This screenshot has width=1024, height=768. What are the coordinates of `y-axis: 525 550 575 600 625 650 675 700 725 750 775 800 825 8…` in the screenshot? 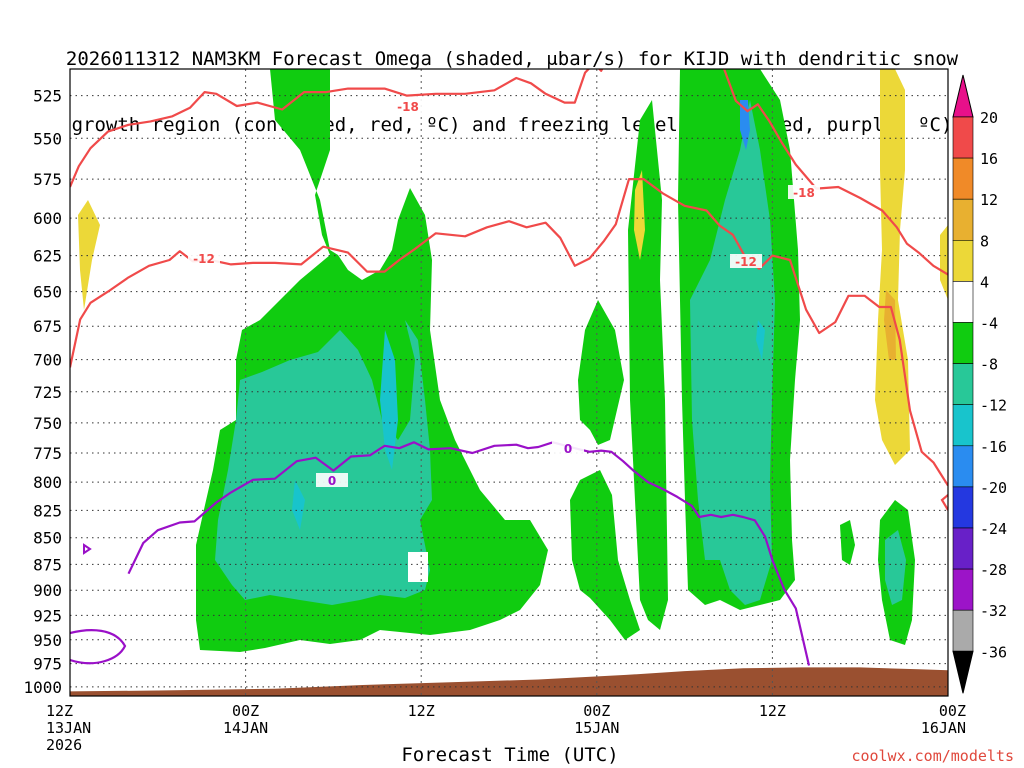 It's located at (42, 392).